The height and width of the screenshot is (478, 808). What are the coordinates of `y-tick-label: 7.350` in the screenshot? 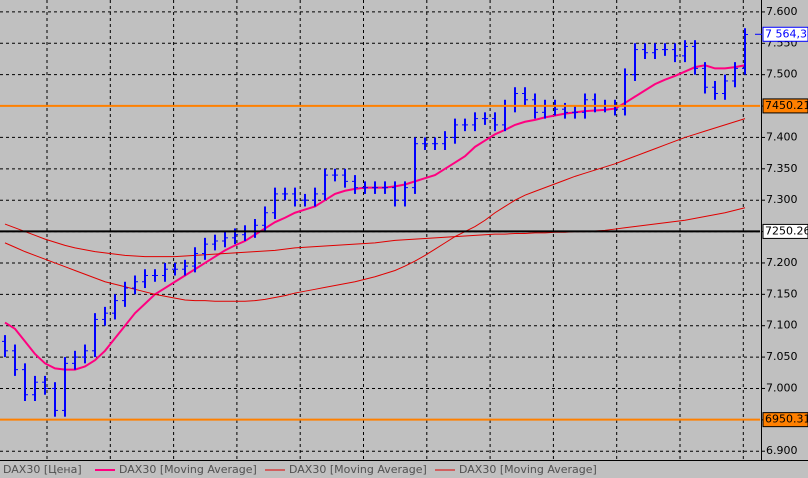 It's located at (782, 168).